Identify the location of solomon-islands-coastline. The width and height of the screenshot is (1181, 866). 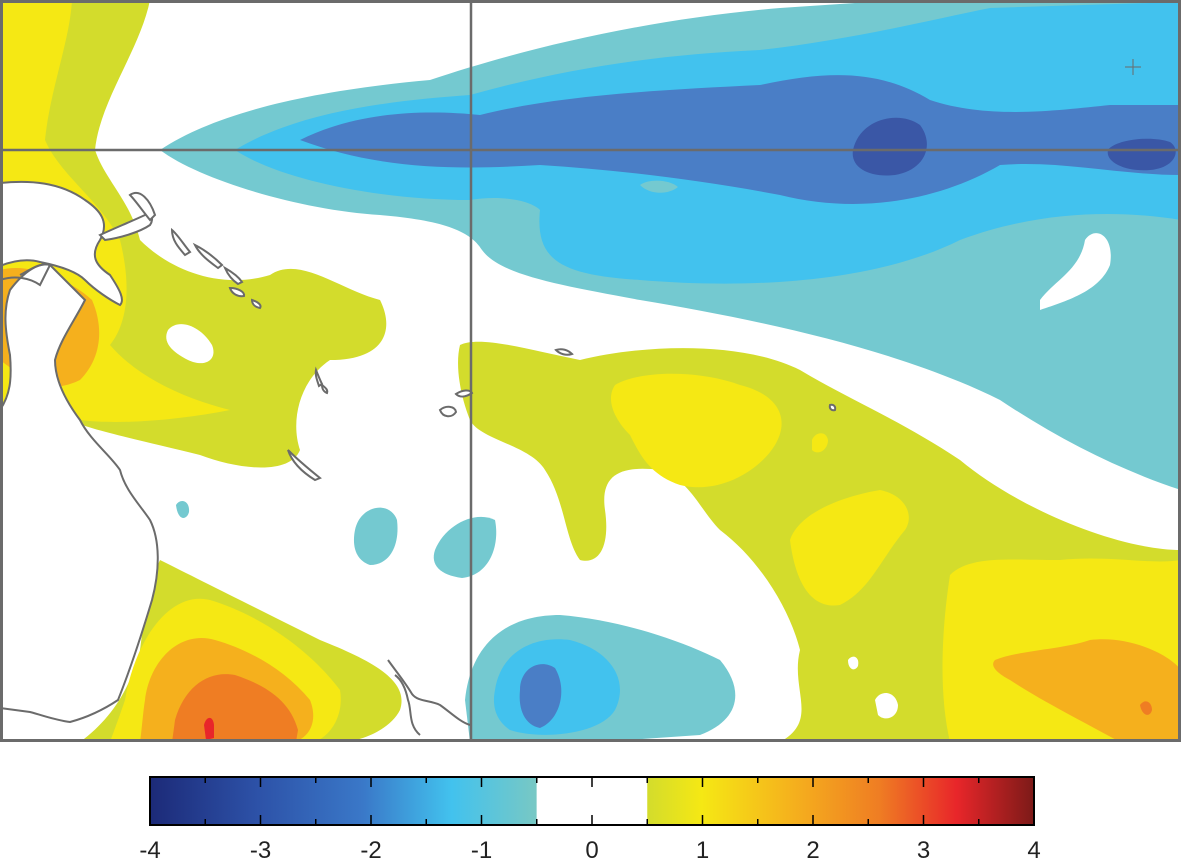
(181, 242).